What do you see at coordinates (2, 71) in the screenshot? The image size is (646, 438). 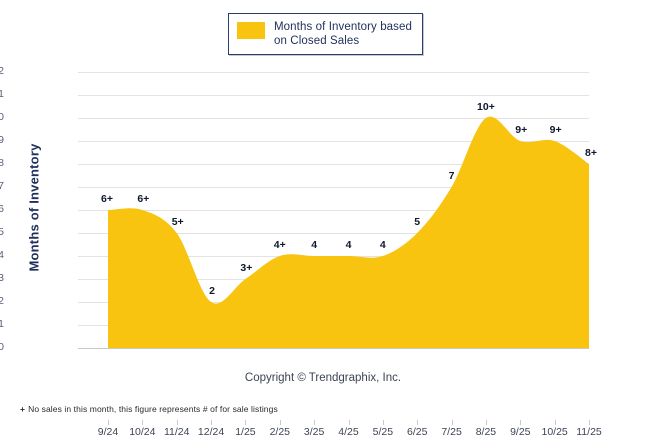 I see `y-tick-label: 12` at bounding box center [2, 71].